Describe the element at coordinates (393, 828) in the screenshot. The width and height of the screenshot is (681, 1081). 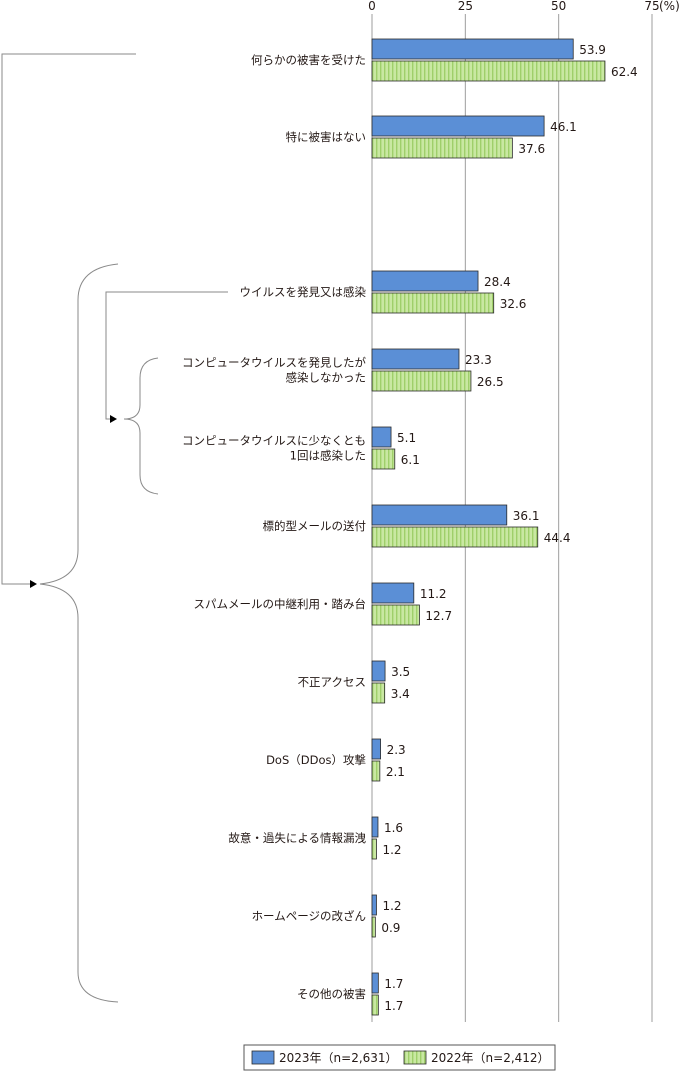
I see `data-label: 1.6` at that location.